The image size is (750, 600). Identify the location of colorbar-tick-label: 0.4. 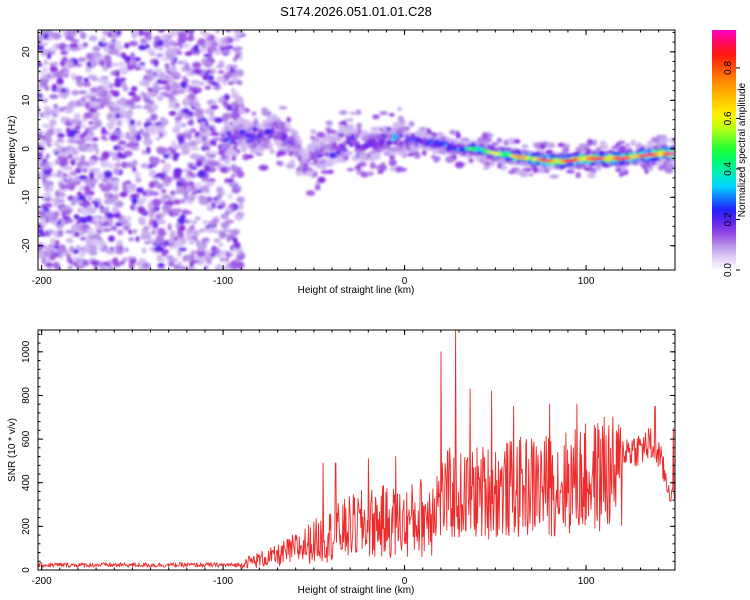
(728, 169).